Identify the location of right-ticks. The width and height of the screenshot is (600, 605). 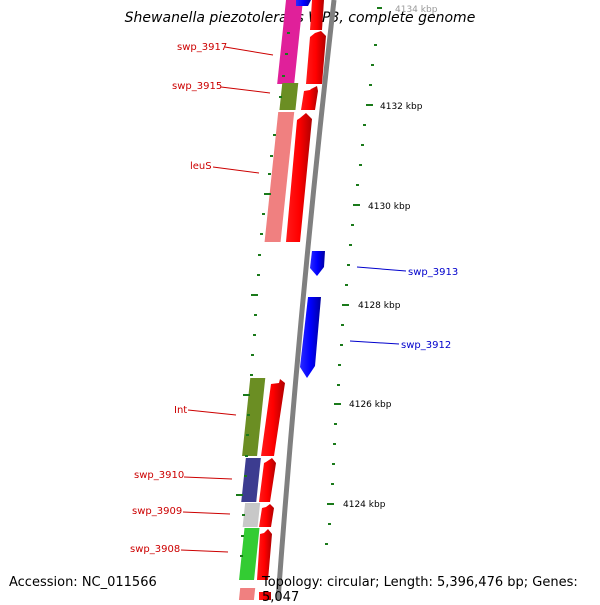
(353, 276).